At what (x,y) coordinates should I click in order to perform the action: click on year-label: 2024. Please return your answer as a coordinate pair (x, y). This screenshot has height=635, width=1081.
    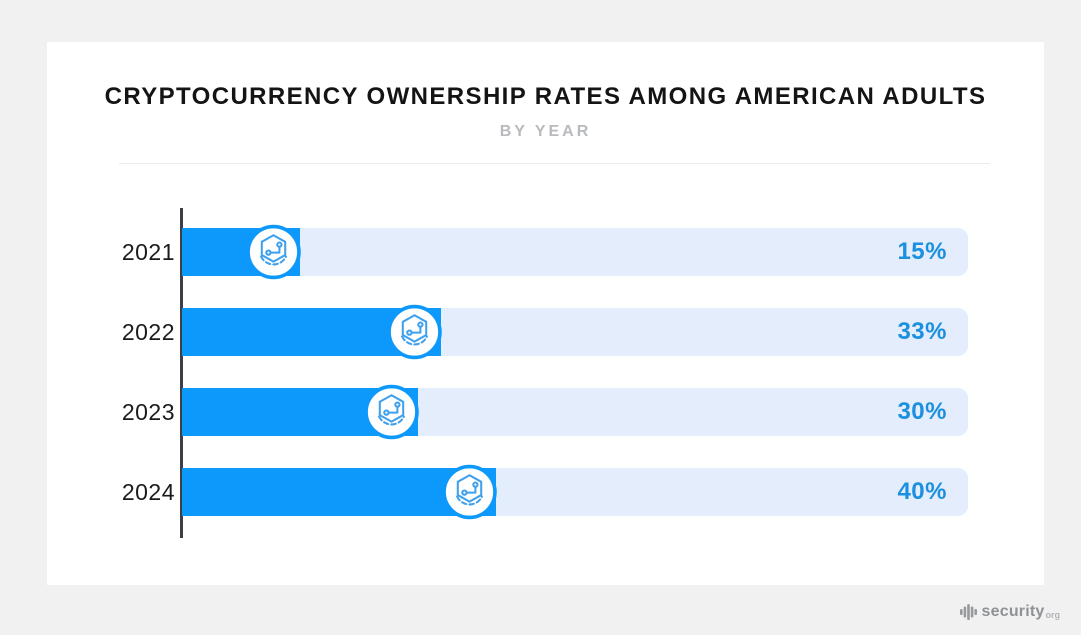
    Looking at the image, I should click on (148, 492).